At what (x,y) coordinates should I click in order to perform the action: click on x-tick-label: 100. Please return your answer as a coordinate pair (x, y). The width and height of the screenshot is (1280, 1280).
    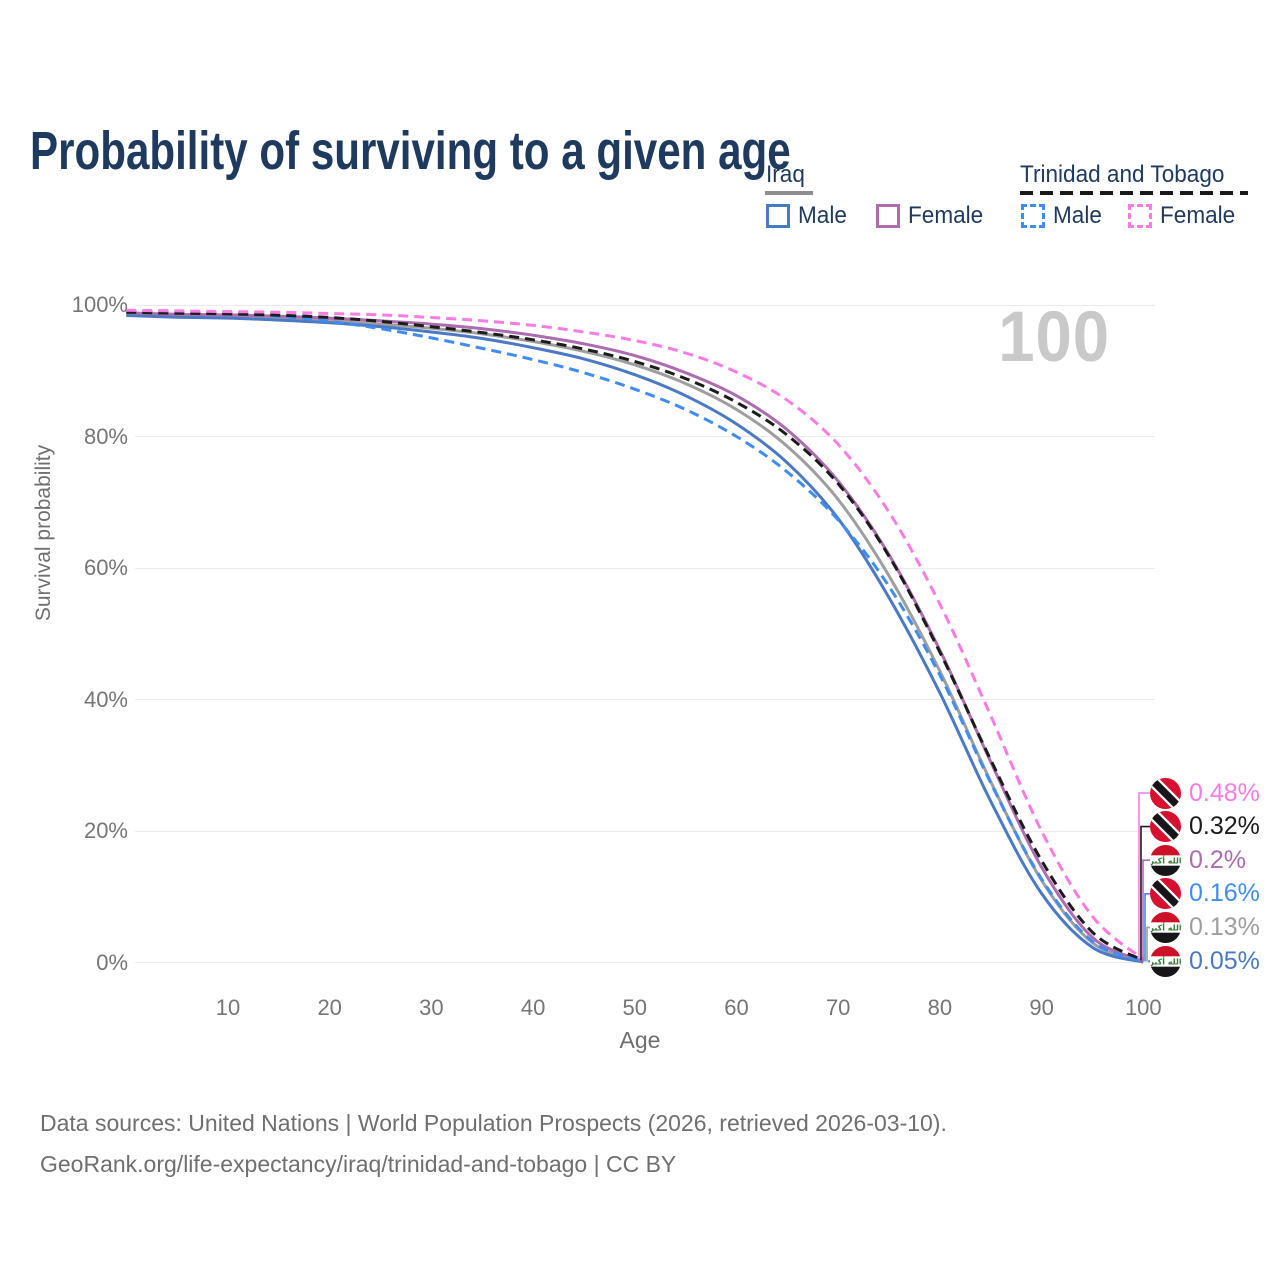
    Looking at the image, I should click on (1143, 1007).